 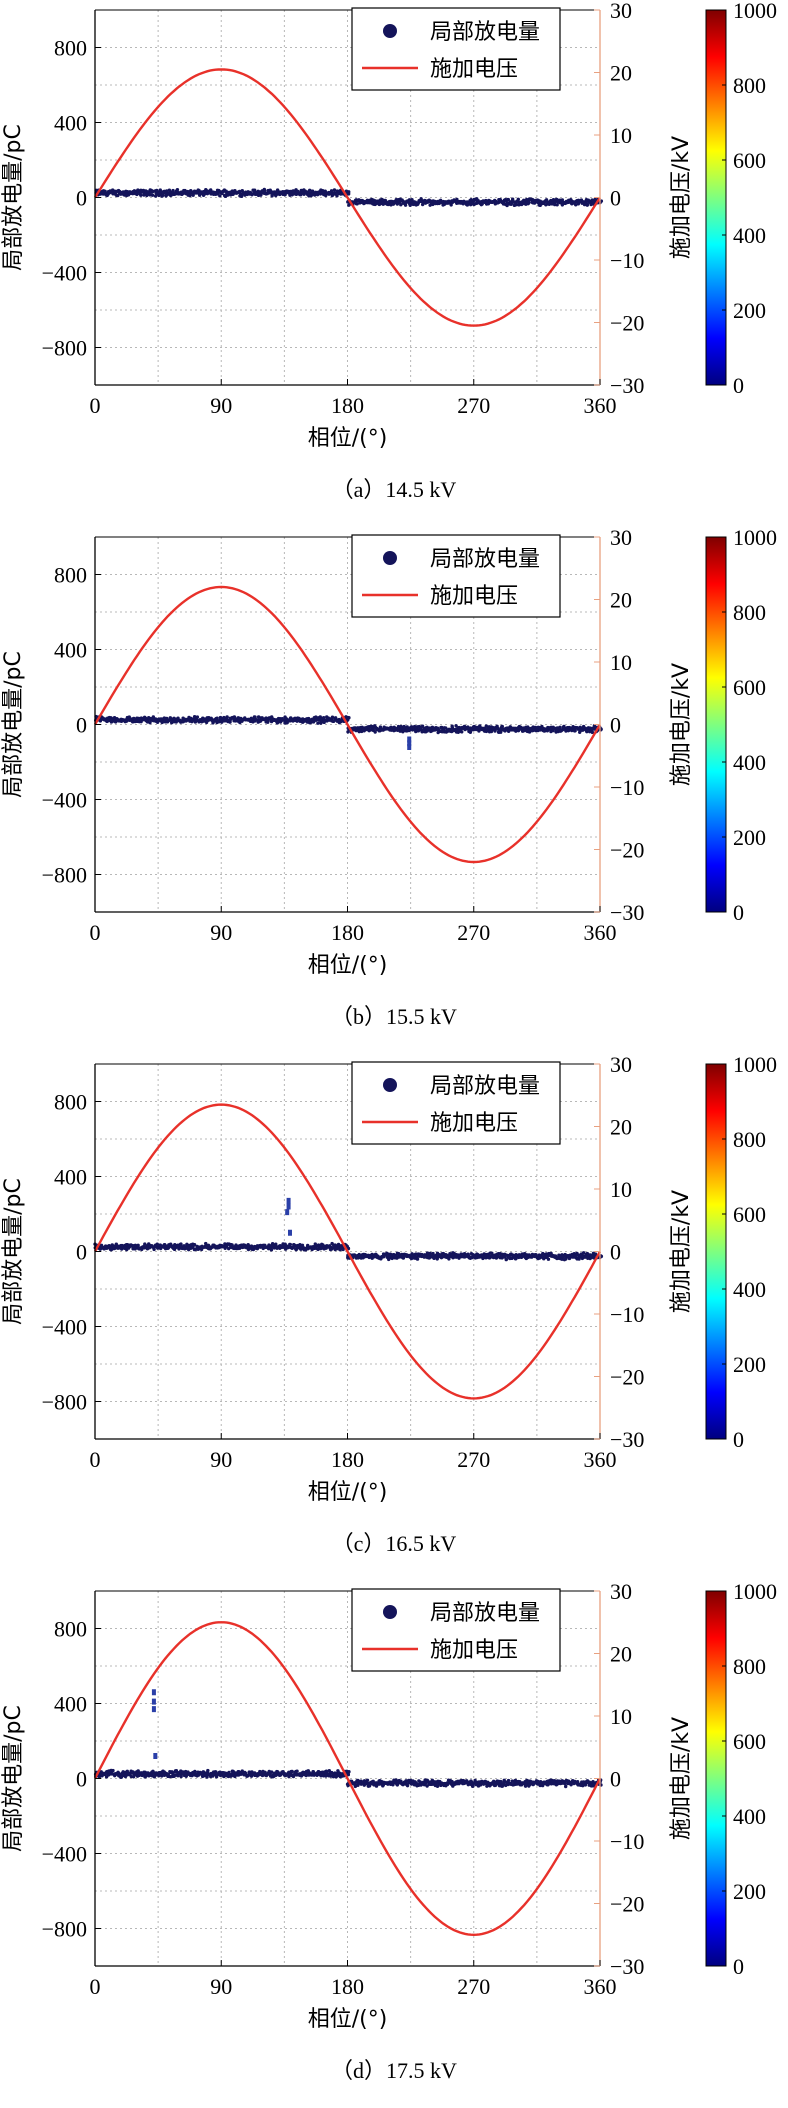 What do you see at coordinates (473, 1459) in the screenshot?
I see `x-tick-label: 270` at bounding box center [473, 1459].